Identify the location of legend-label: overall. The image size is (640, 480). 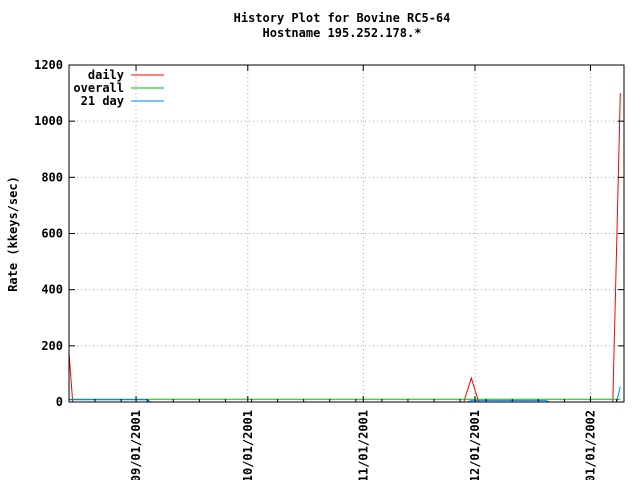
(98, 88).